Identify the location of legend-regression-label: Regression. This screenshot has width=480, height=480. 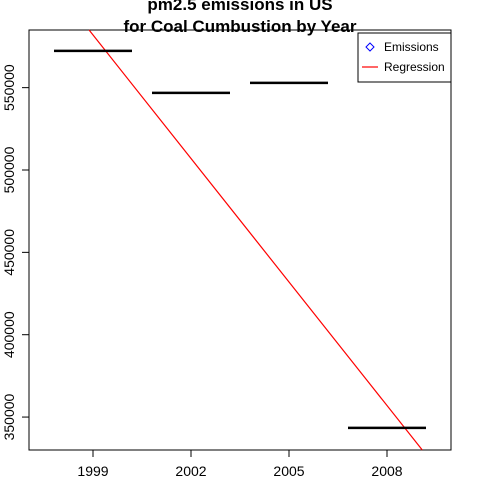
(414, 67).